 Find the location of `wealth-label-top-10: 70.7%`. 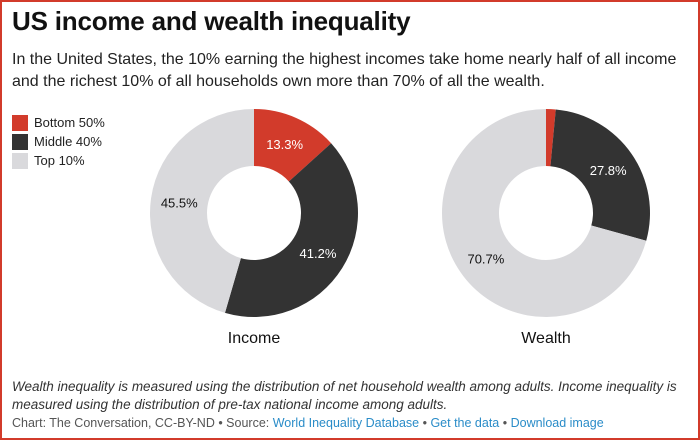

wealth-label-top-10: 70.7% is located at coordinates (485, 259).